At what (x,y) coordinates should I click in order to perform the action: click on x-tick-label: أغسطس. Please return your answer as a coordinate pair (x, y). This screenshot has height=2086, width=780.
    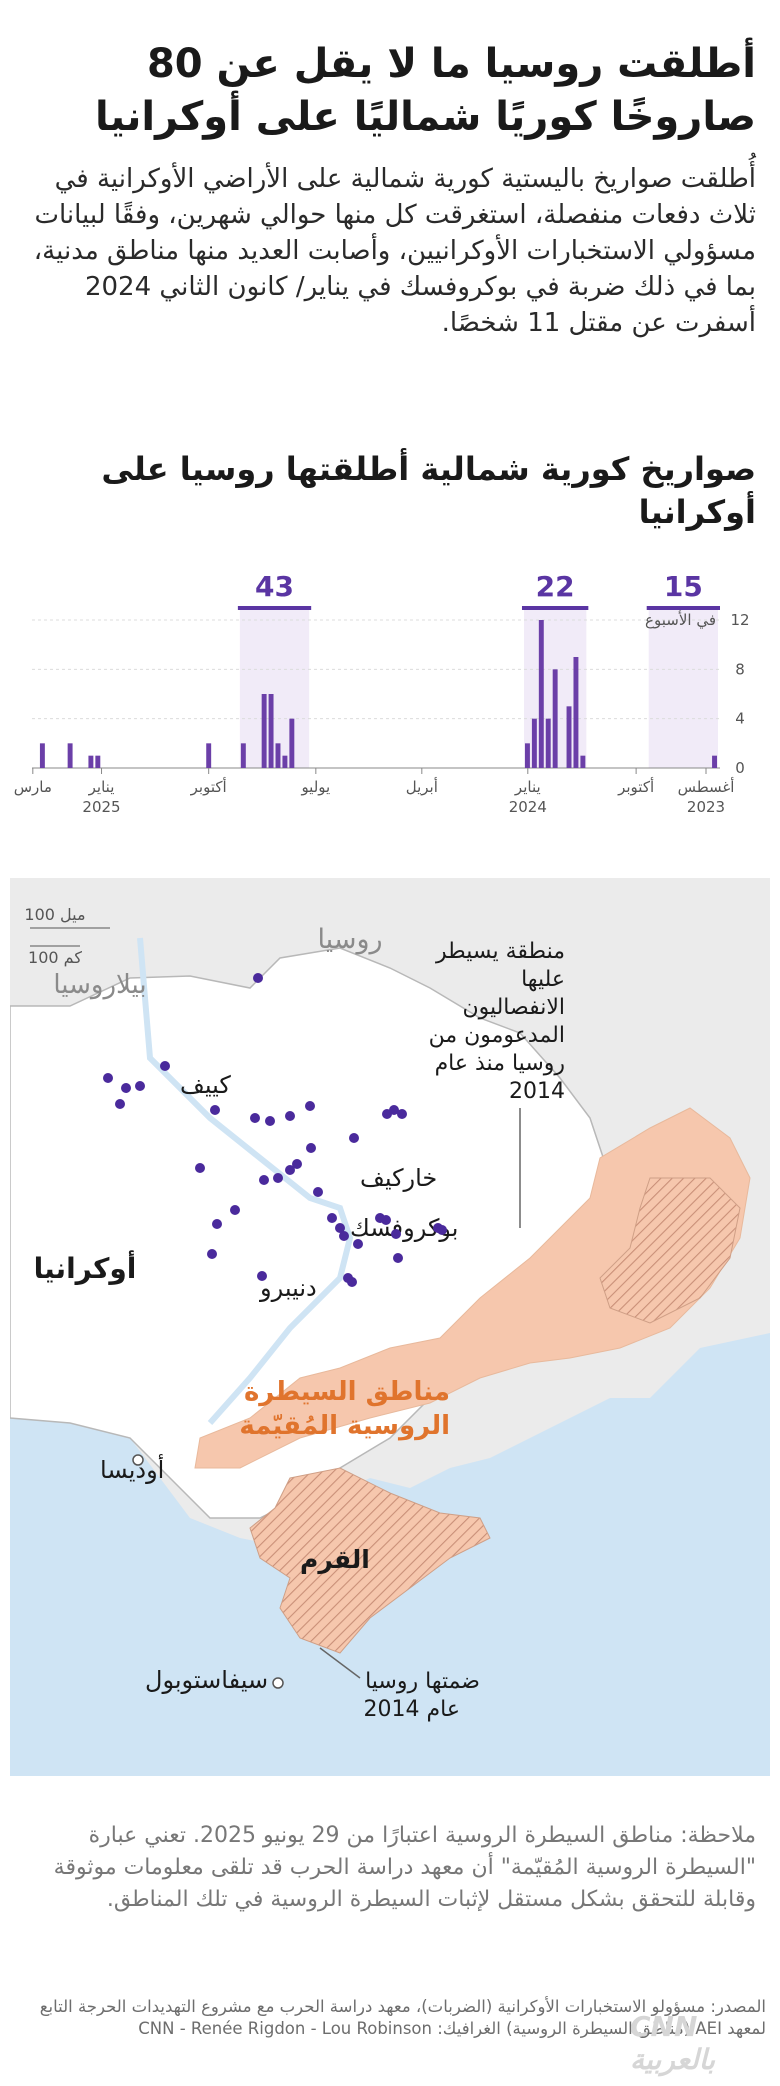
    Looking at the image, I should click on (706, 786).